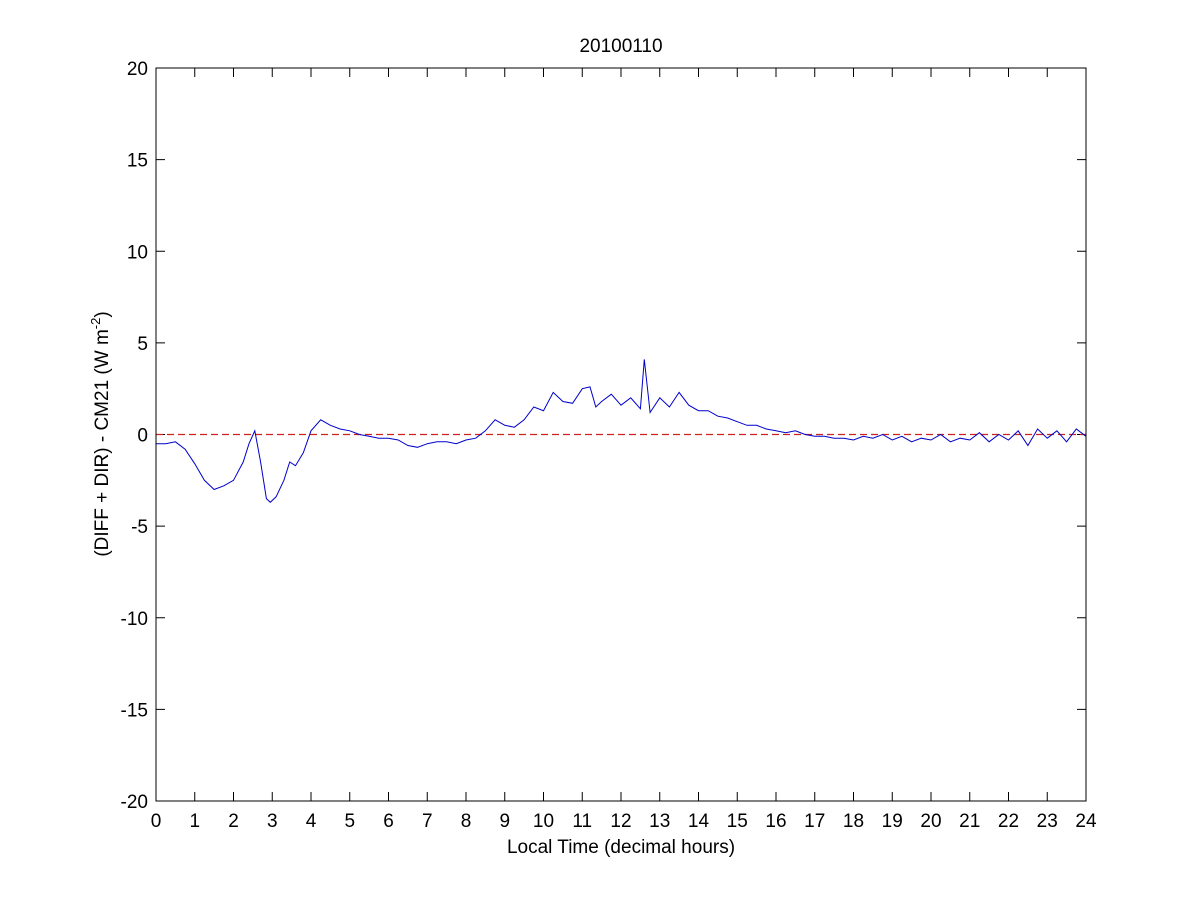  I want to click on x-tick-label: 20, so click(930, 821).